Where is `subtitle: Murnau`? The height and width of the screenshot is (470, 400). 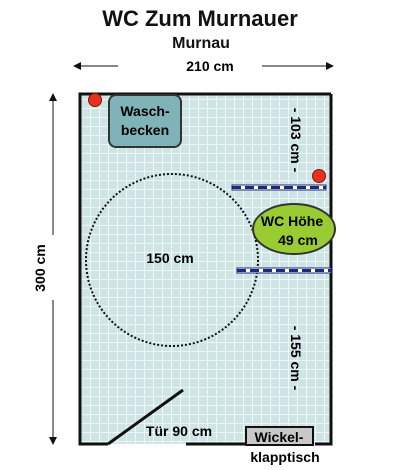 subtitle: Murnau is located at coordinates (201, 43).